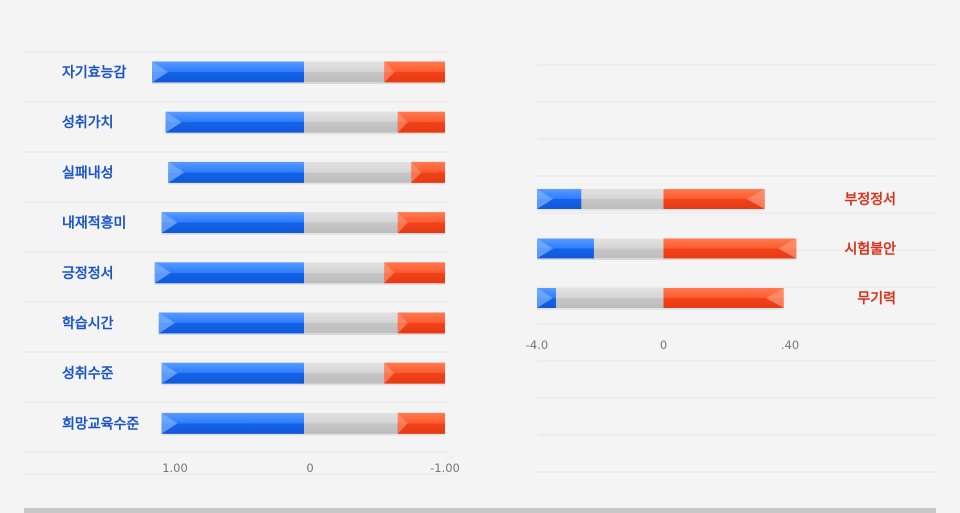 This screenshot has width=960, height=513. What do you see at coordinates (870, 249) in the screenshot?
I see `right-category-label: 시험불안` at bounding box center [870, 249].